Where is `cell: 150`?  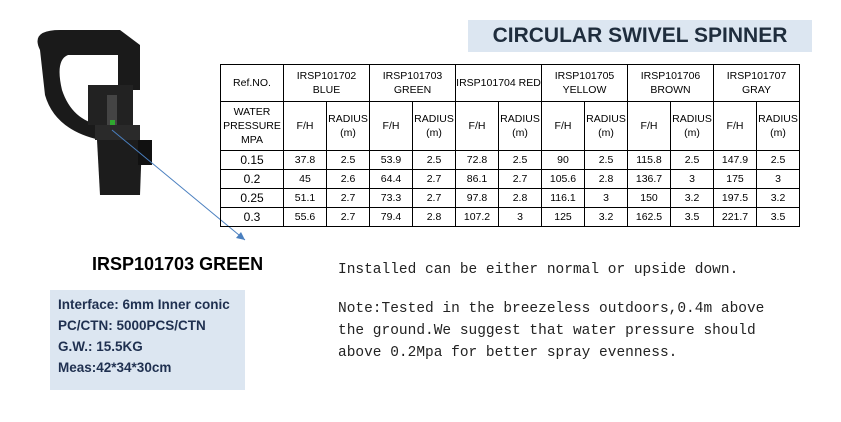
cell: 150 is located at coordinates (649, 198).